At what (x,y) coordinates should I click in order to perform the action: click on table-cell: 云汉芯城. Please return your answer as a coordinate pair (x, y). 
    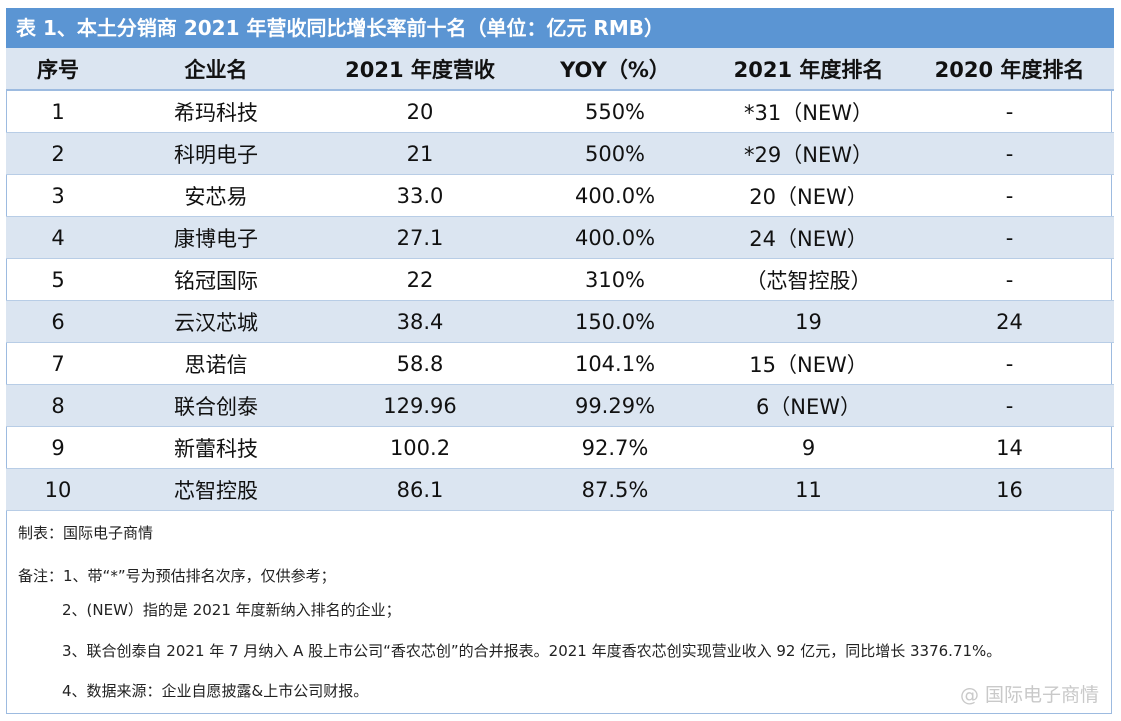
    Looking at the image, I should click on (216, 321).